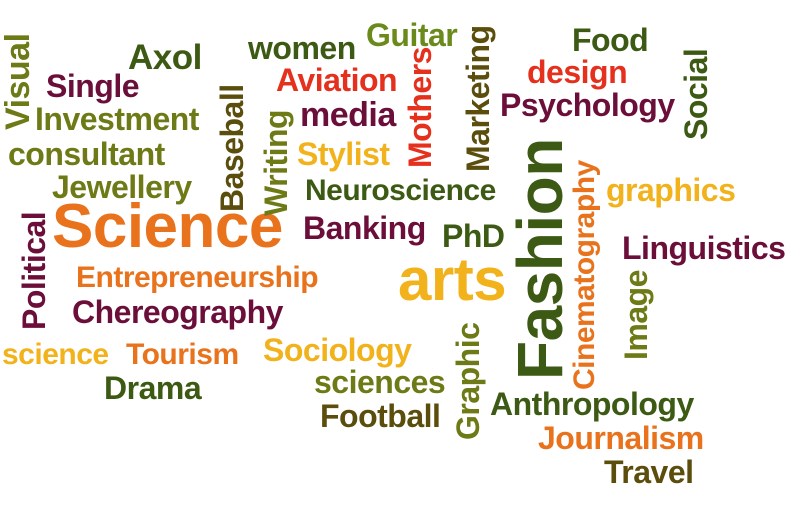 This screenshot has height=506, width=792. I want to click on word-neuroscience: Neuroscience, so click(400, 190).